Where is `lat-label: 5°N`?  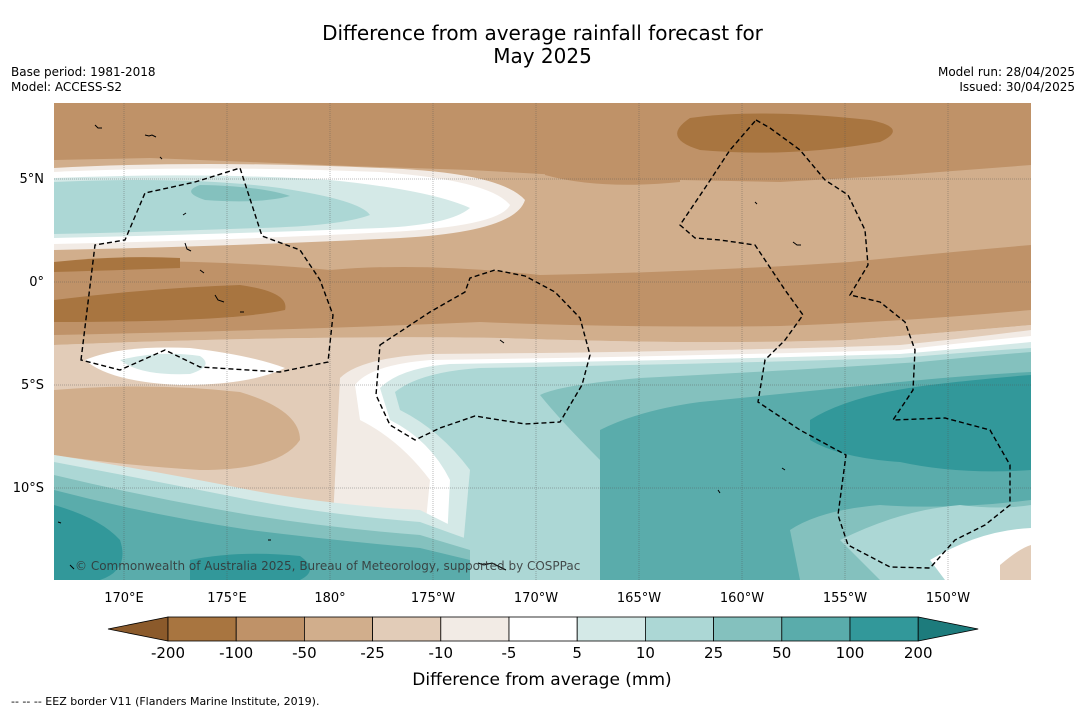 lat-label: 5°N is located at coordinates (32, 179).